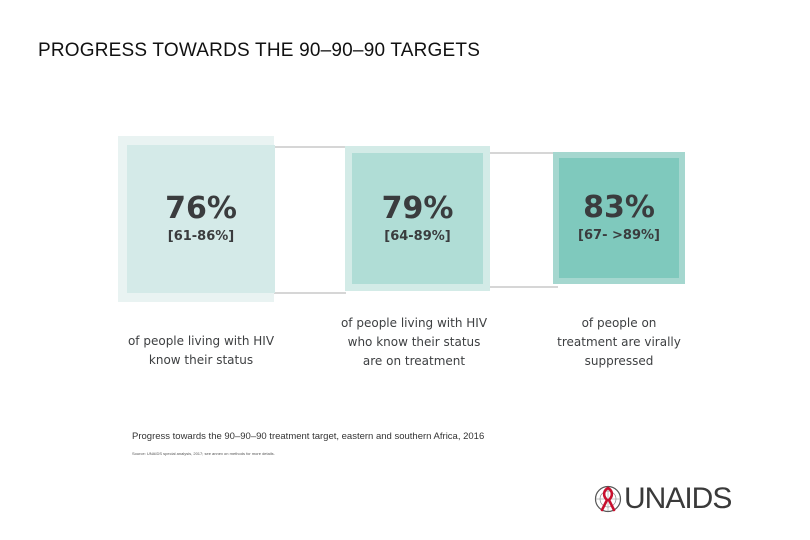 The image size is (810, 540). What do you see at coordinates (259, 50) in the screenshot?
I see `slide-title: PROGRESS TOWARDS THE 90–90–90 TARGETS` at bounding box center [259, 50].